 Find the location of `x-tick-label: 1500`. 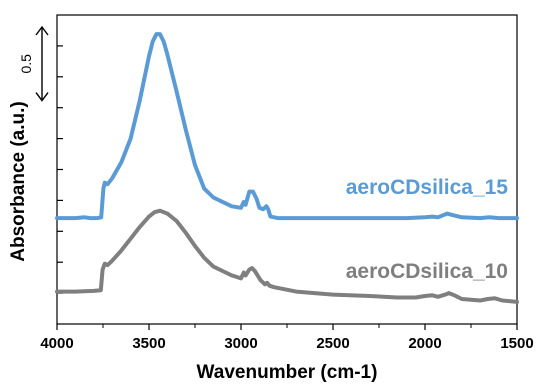

x-tick-label: 1500 is located at coordinates (516, 343).